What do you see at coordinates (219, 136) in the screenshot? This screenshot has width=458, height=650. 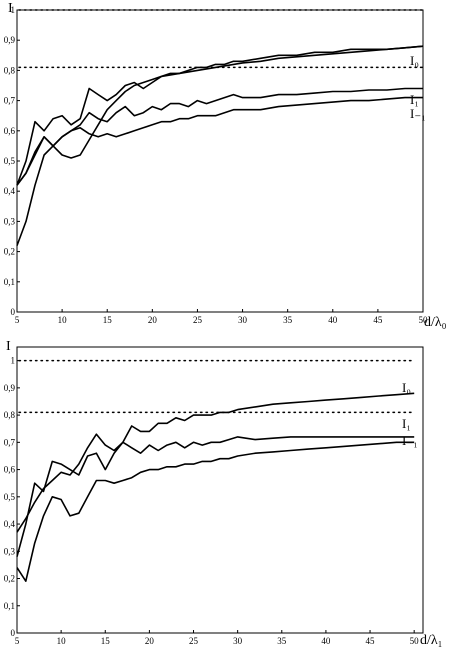 I see `series-line` at bounding box center [219, 136].